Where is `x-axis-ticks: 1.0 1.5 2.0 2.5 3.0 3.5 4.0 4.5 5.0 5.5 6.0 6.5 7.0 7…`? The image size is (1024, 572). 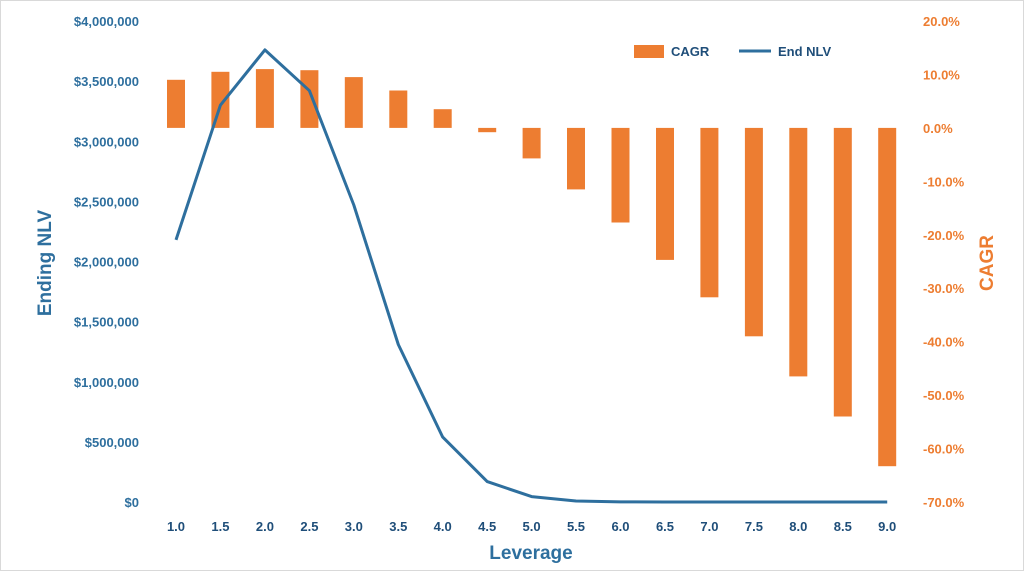
x-axis-ticks: 1.0 1.5 2.0 2.5 3.0 3.5 4.0 4.5 5.0 5.5 6.0 6.5 7.0 7… is located at coordinates (531, 526).